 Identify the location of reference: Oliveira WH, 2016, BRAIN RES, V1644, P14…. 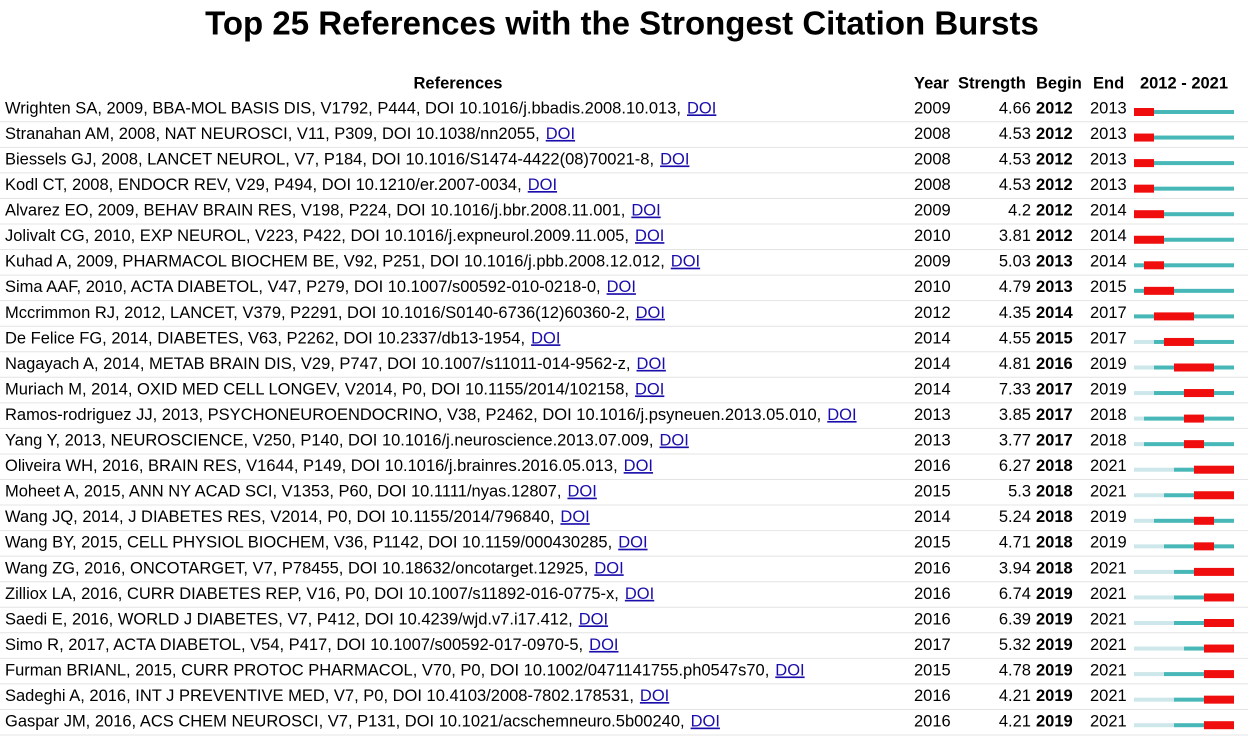
(311, 466).